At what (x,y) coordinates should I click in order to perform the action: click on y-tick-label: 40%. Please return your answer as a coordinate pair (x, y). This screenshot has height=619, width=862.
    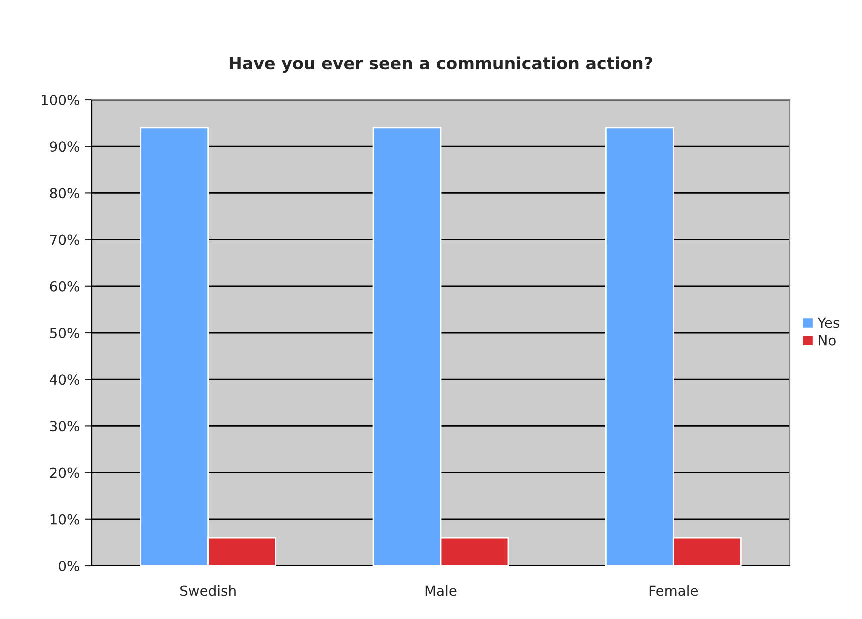
    Looking at the image, I should click on (65, 380).